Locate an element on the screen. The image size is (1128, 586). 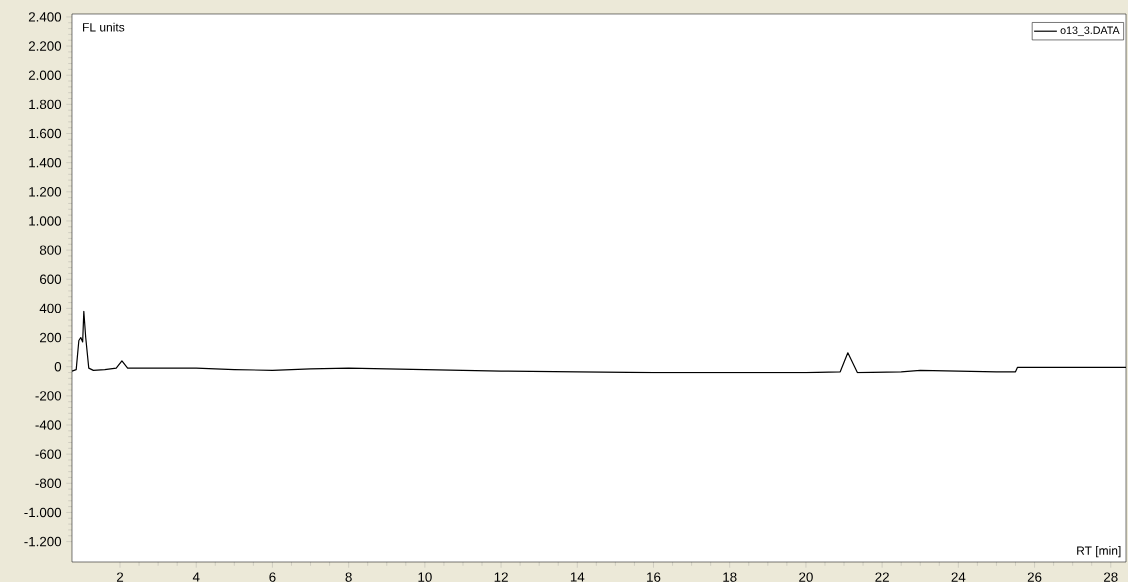
x-tick-label: 14 is located at coordinates (577, 577).